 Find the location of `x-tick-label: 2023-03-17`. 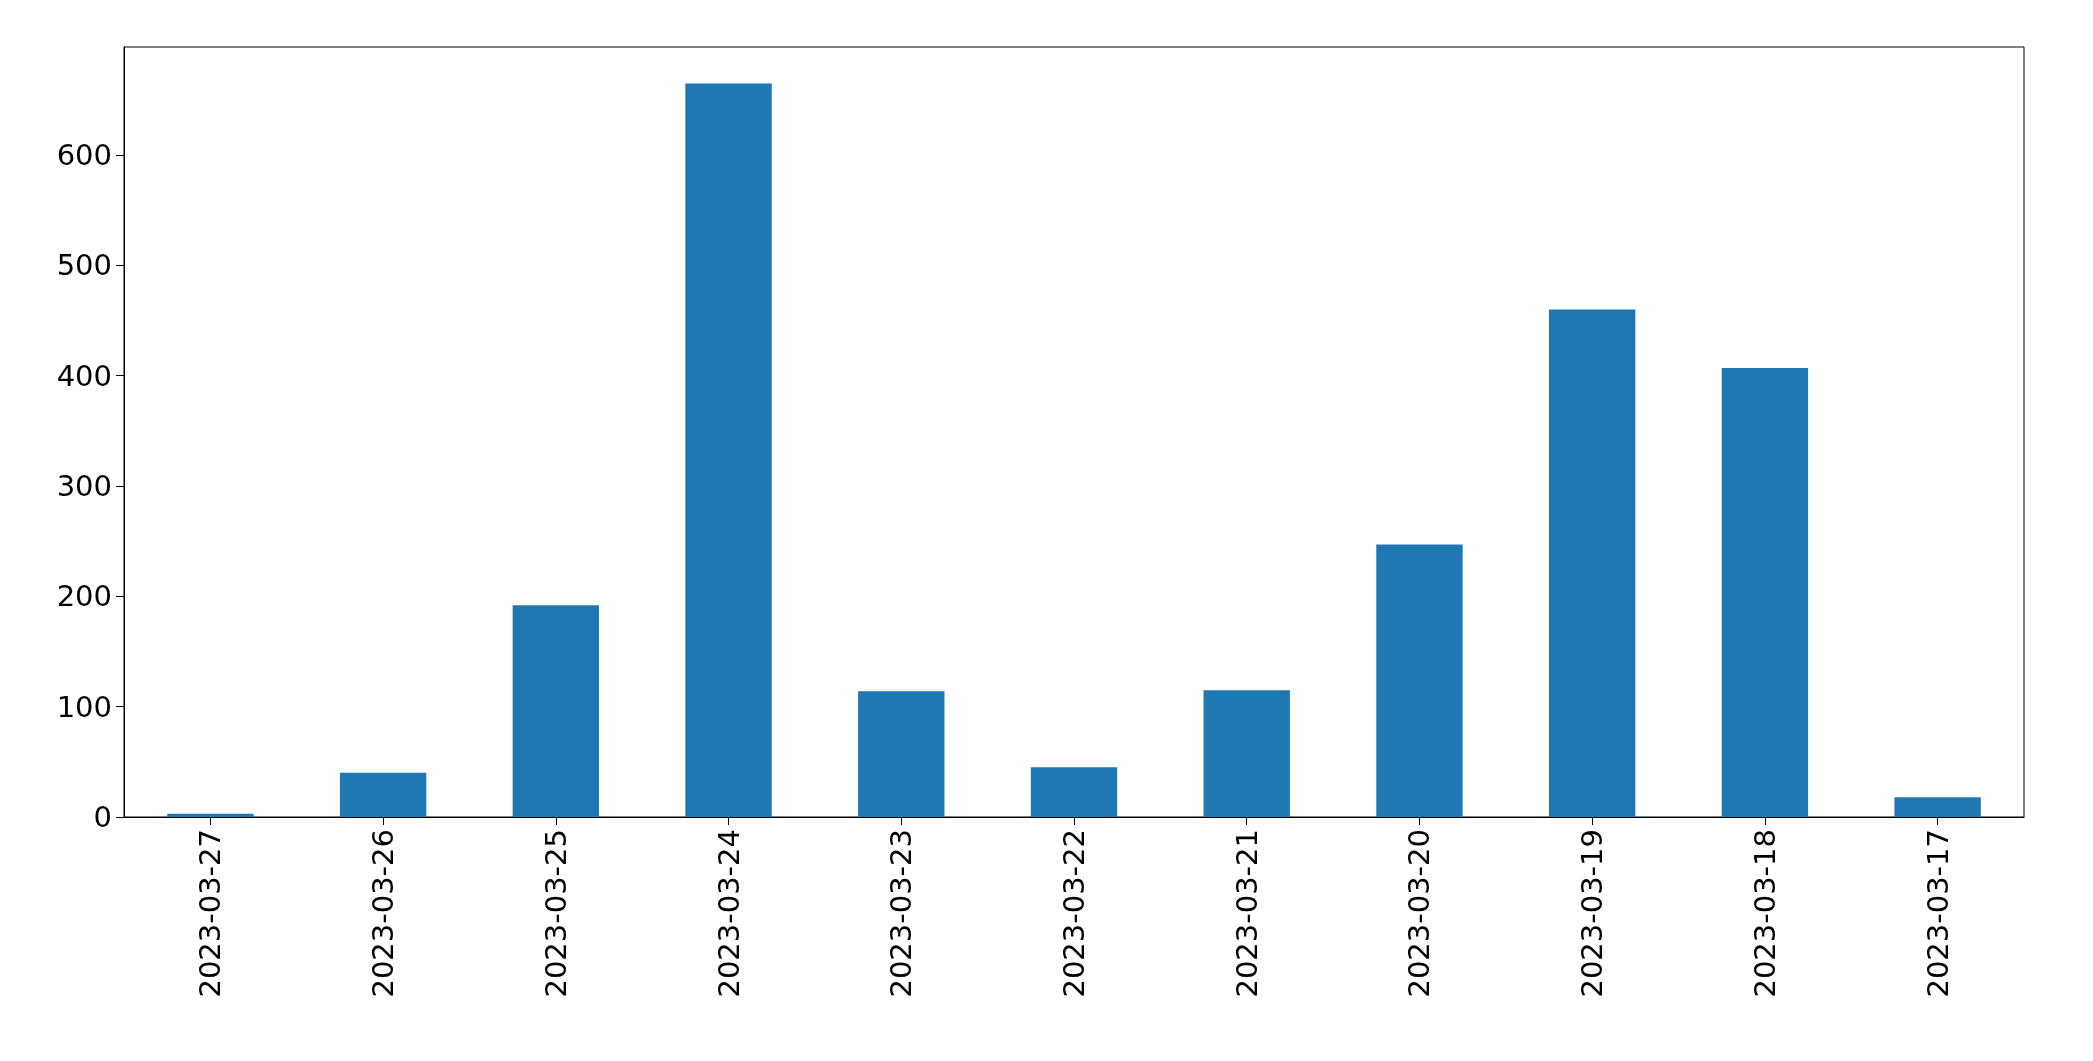

x-tick-label: 2023-03-17 is located at coordinates (1937, 913).